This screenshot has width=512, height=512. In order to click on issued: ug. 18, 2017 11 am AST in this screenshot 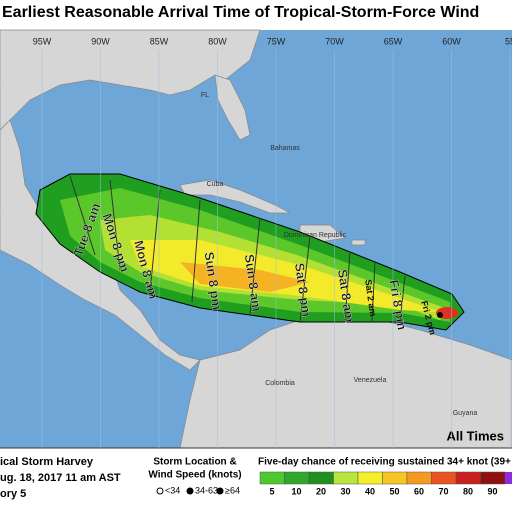, I will do `click(60, 478)`.